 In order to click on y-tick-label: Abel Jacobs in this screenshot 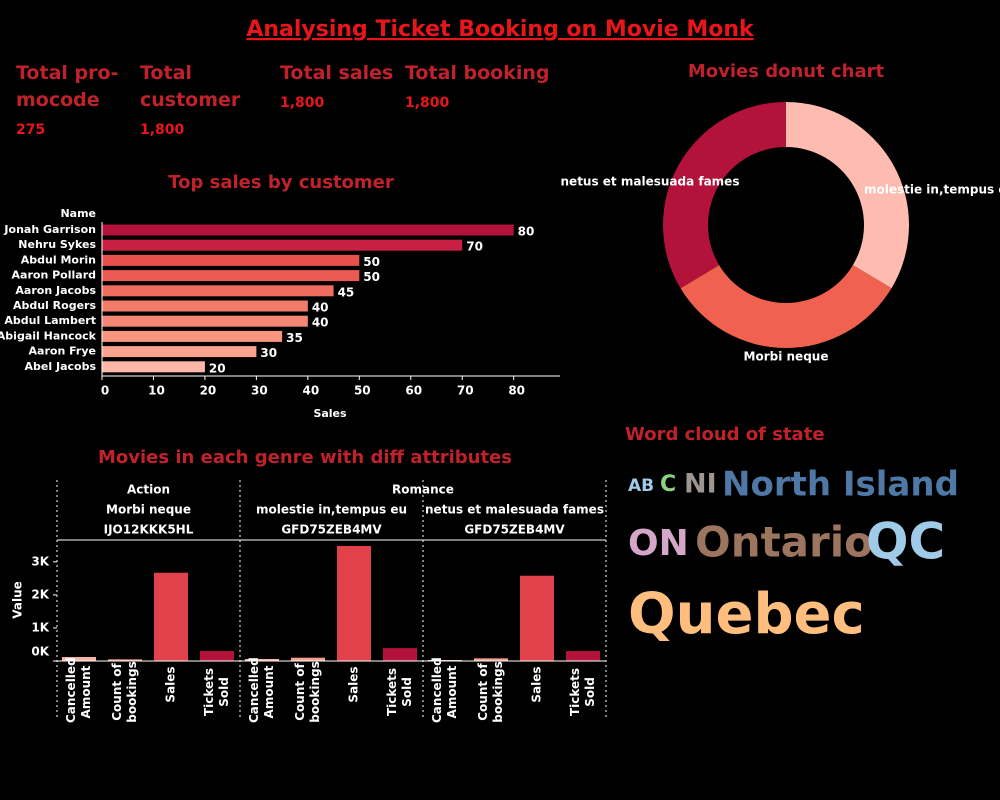, I will do `click(61, 366)`.